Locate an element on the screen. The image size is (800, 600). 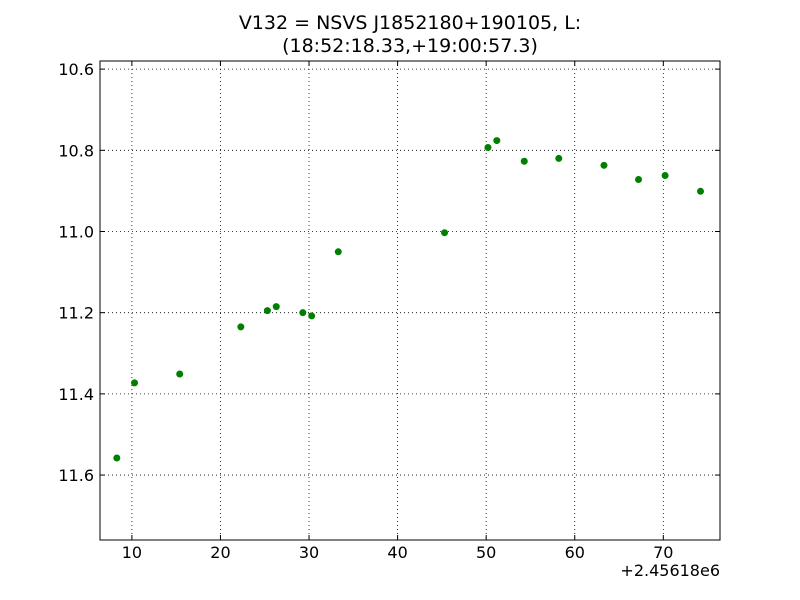
chart-title-line: V132 = NSVS J1852180+190105, L: is located at coordinates (410, 23).